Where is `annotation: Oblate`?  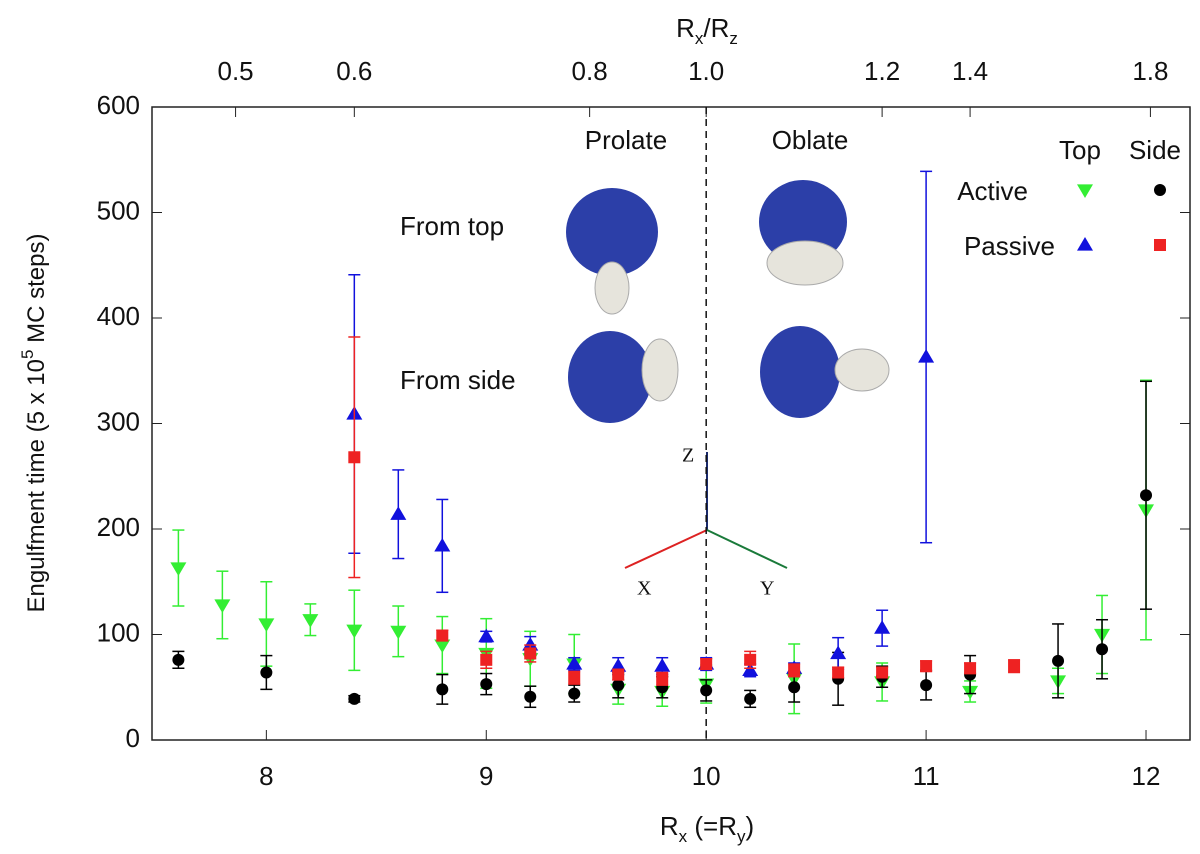 annotation: Oblate is located at coordinates (810, 140).